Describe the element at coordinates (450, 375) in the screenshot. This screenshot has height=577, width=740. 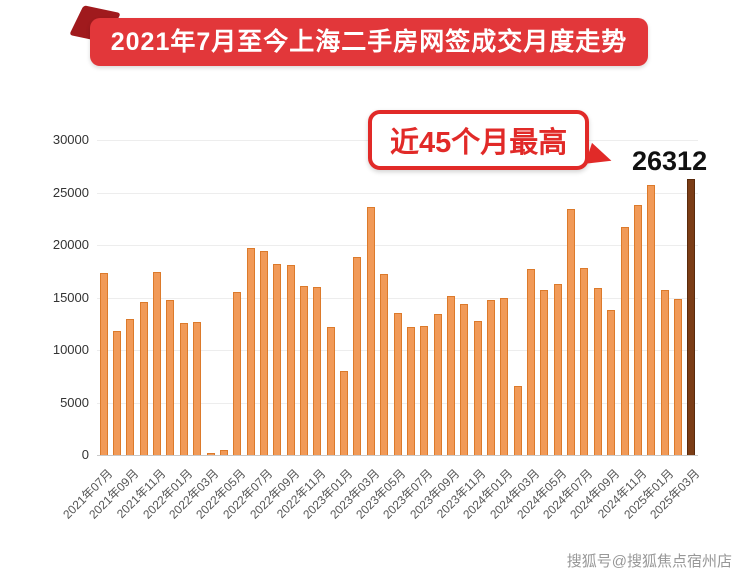
I see `bar-2023年09月` at that location.